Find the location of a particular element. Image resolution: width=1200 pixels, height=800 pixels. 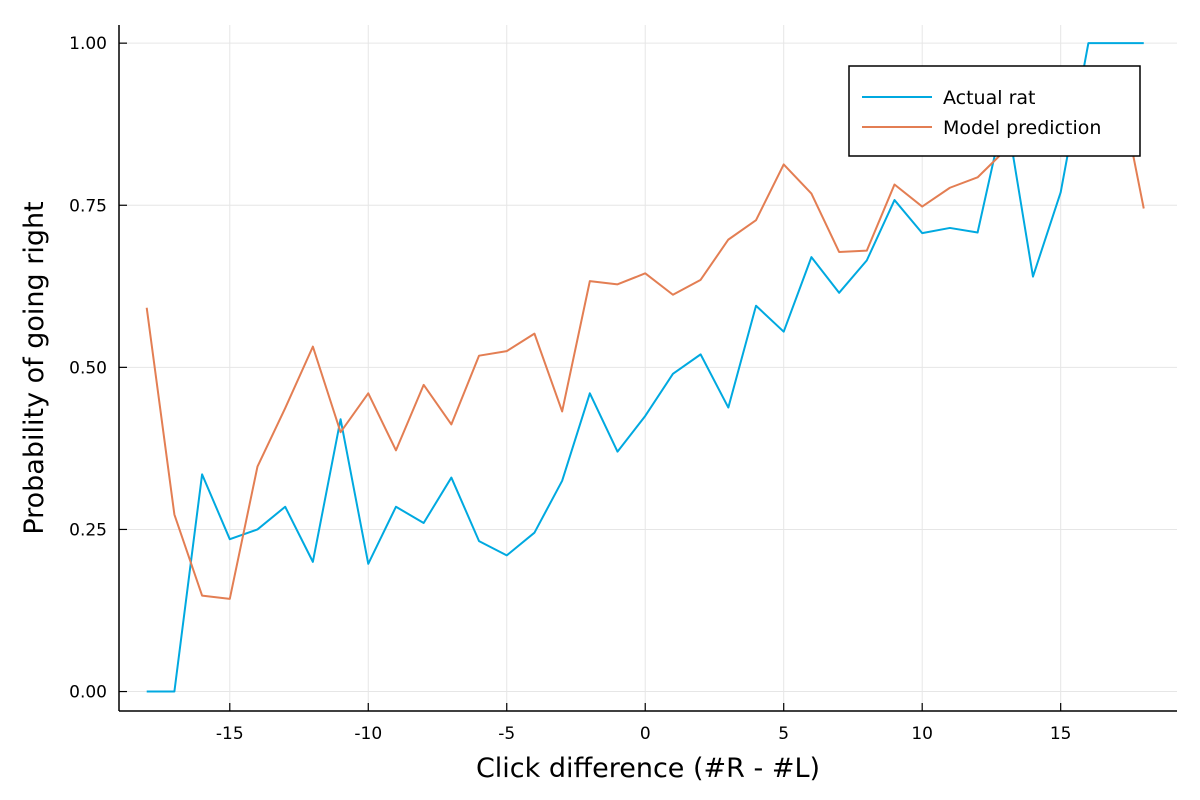

legend-box is located at coordinates (994, 111).